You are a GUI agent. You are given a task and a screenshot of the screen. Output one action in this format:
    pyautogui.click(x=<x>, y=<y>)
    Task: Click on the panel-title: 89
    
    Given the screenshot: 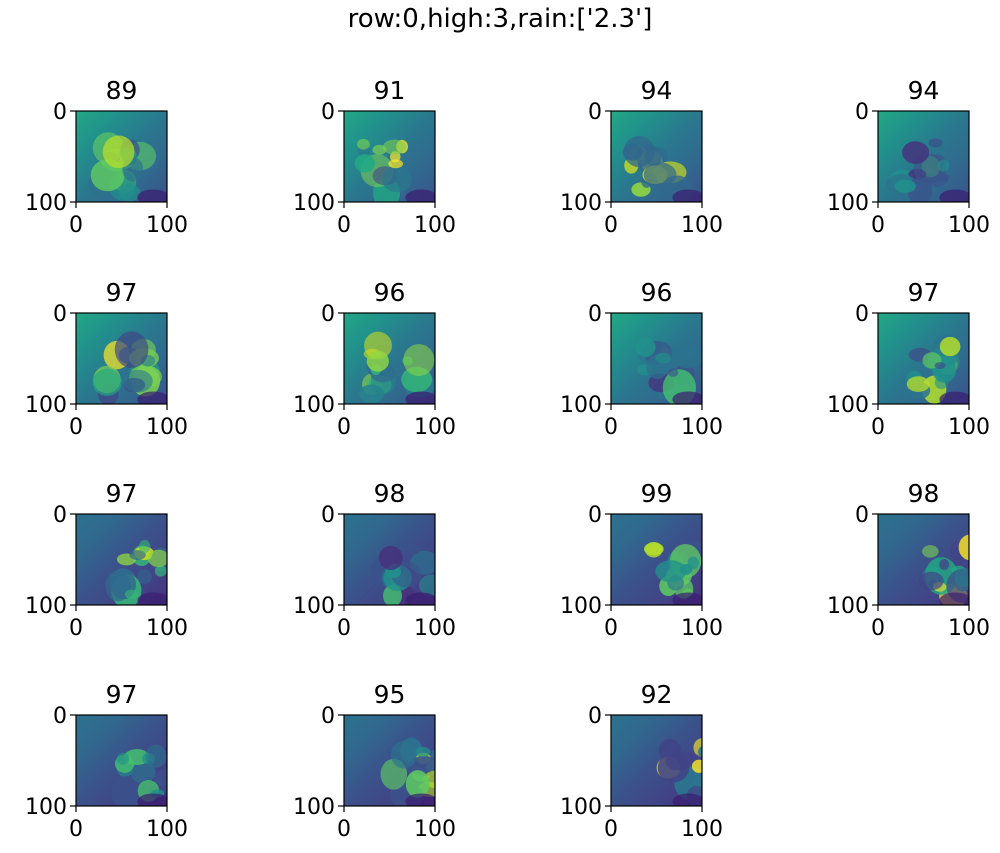 What is the action you would take?
    pyautogui.click(x=122, y=90)
    